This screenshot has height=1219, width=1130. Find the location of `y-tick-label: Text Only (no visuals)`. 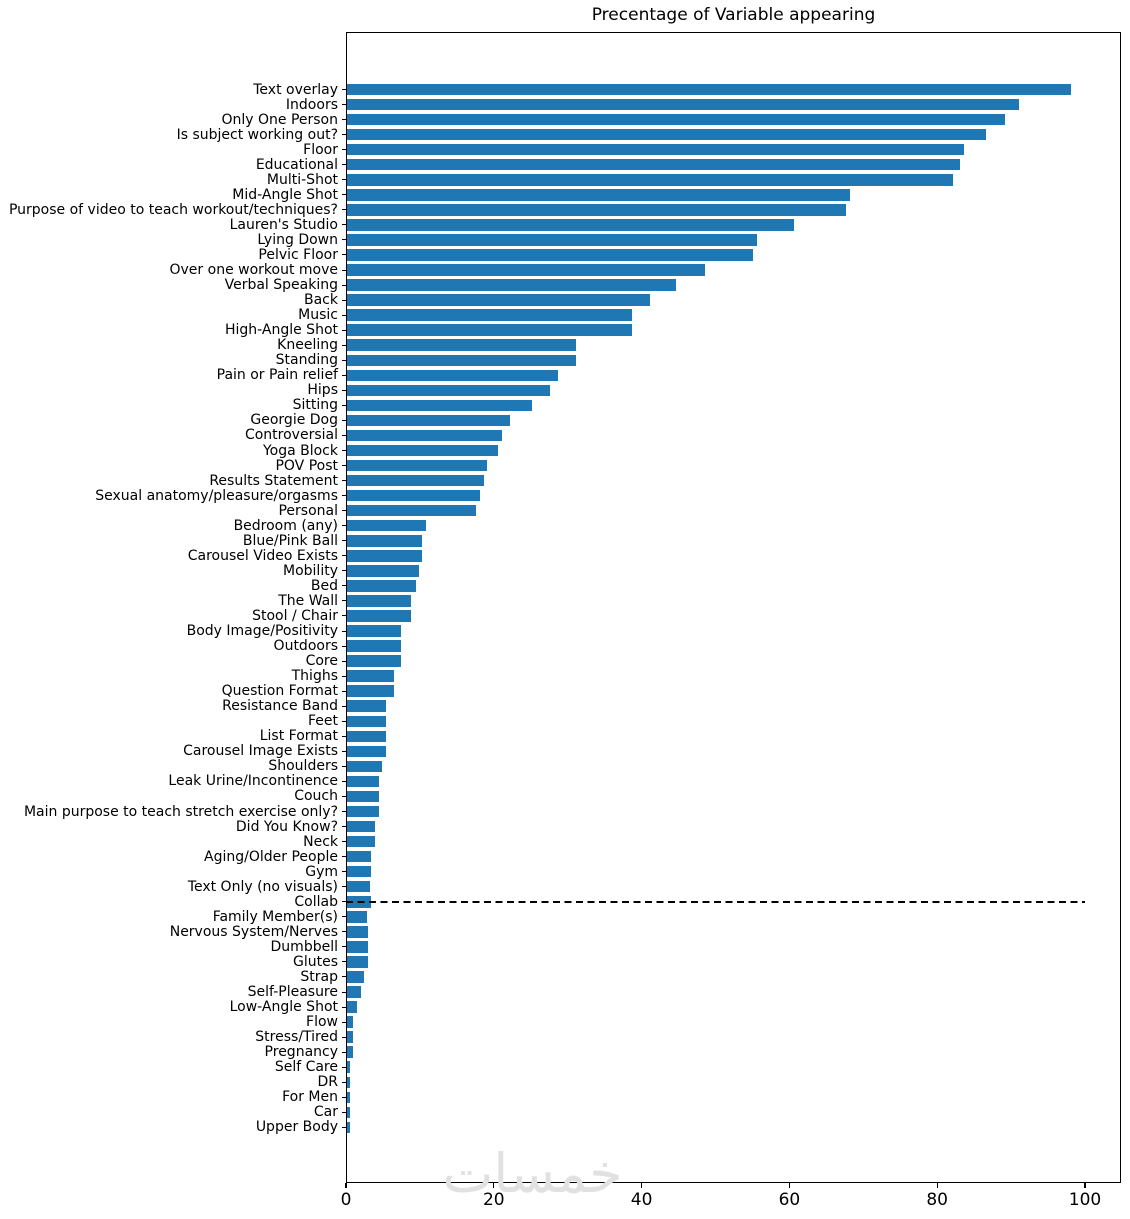

y-tick-label: Text Only (no visuals) is located at coordinates (262, 886).